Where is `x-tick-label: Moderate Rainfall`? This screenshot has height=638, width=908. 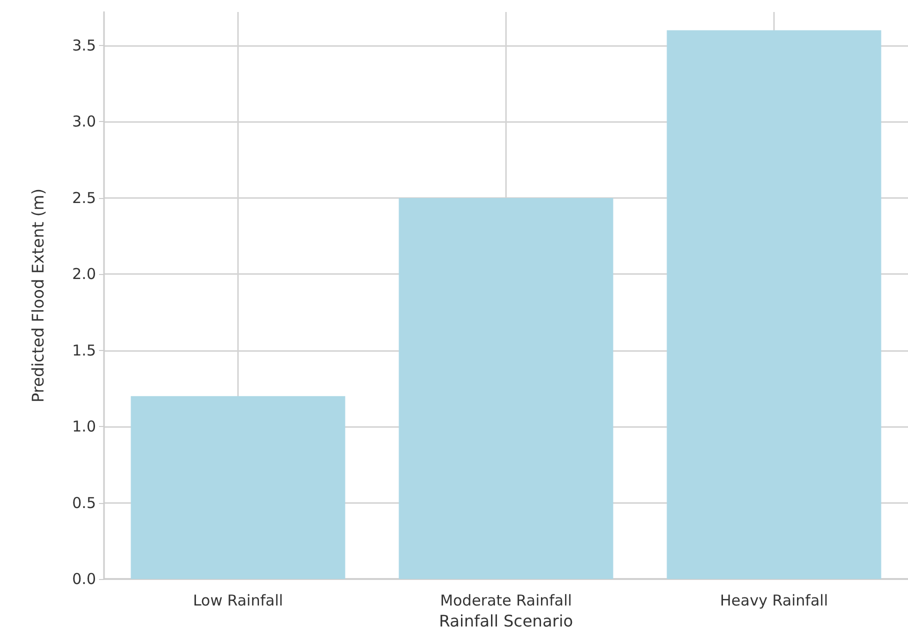
x-tick-label: Moderate Rainfall is located at coordinates (506, 601).